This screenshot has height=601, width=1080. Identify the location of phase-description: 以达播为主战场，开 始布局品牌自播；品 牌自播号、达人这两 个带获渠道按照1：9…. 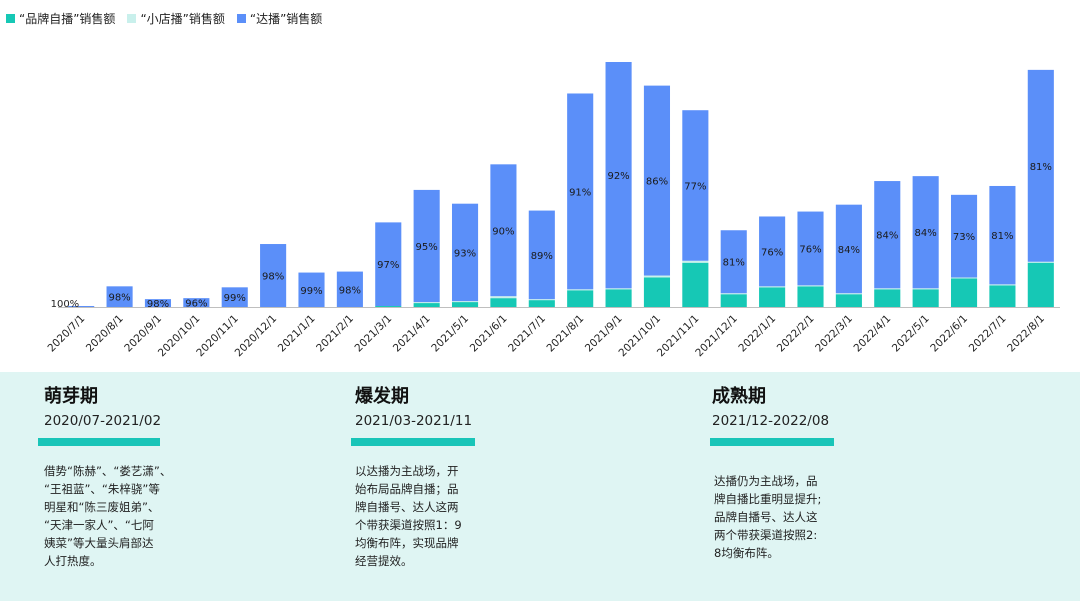
(420, 516).